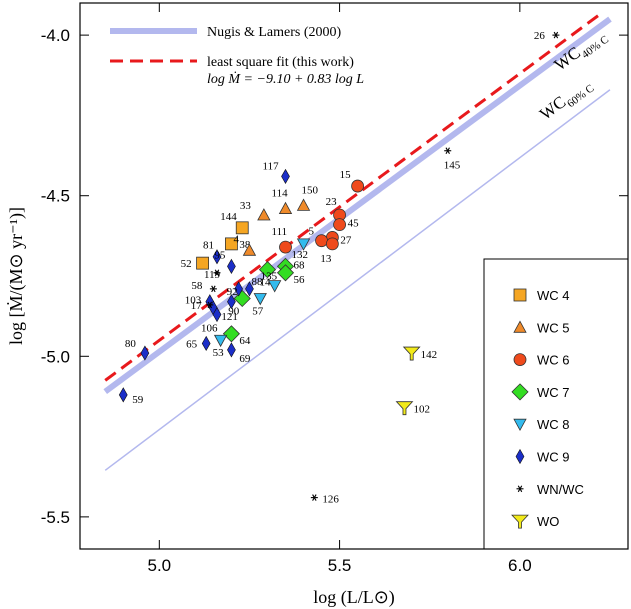 The image size is (631, 609). Describe the element at coordinates (553, 295) in the screenshot. I see `legend-entry-label: WC 4` at that location.